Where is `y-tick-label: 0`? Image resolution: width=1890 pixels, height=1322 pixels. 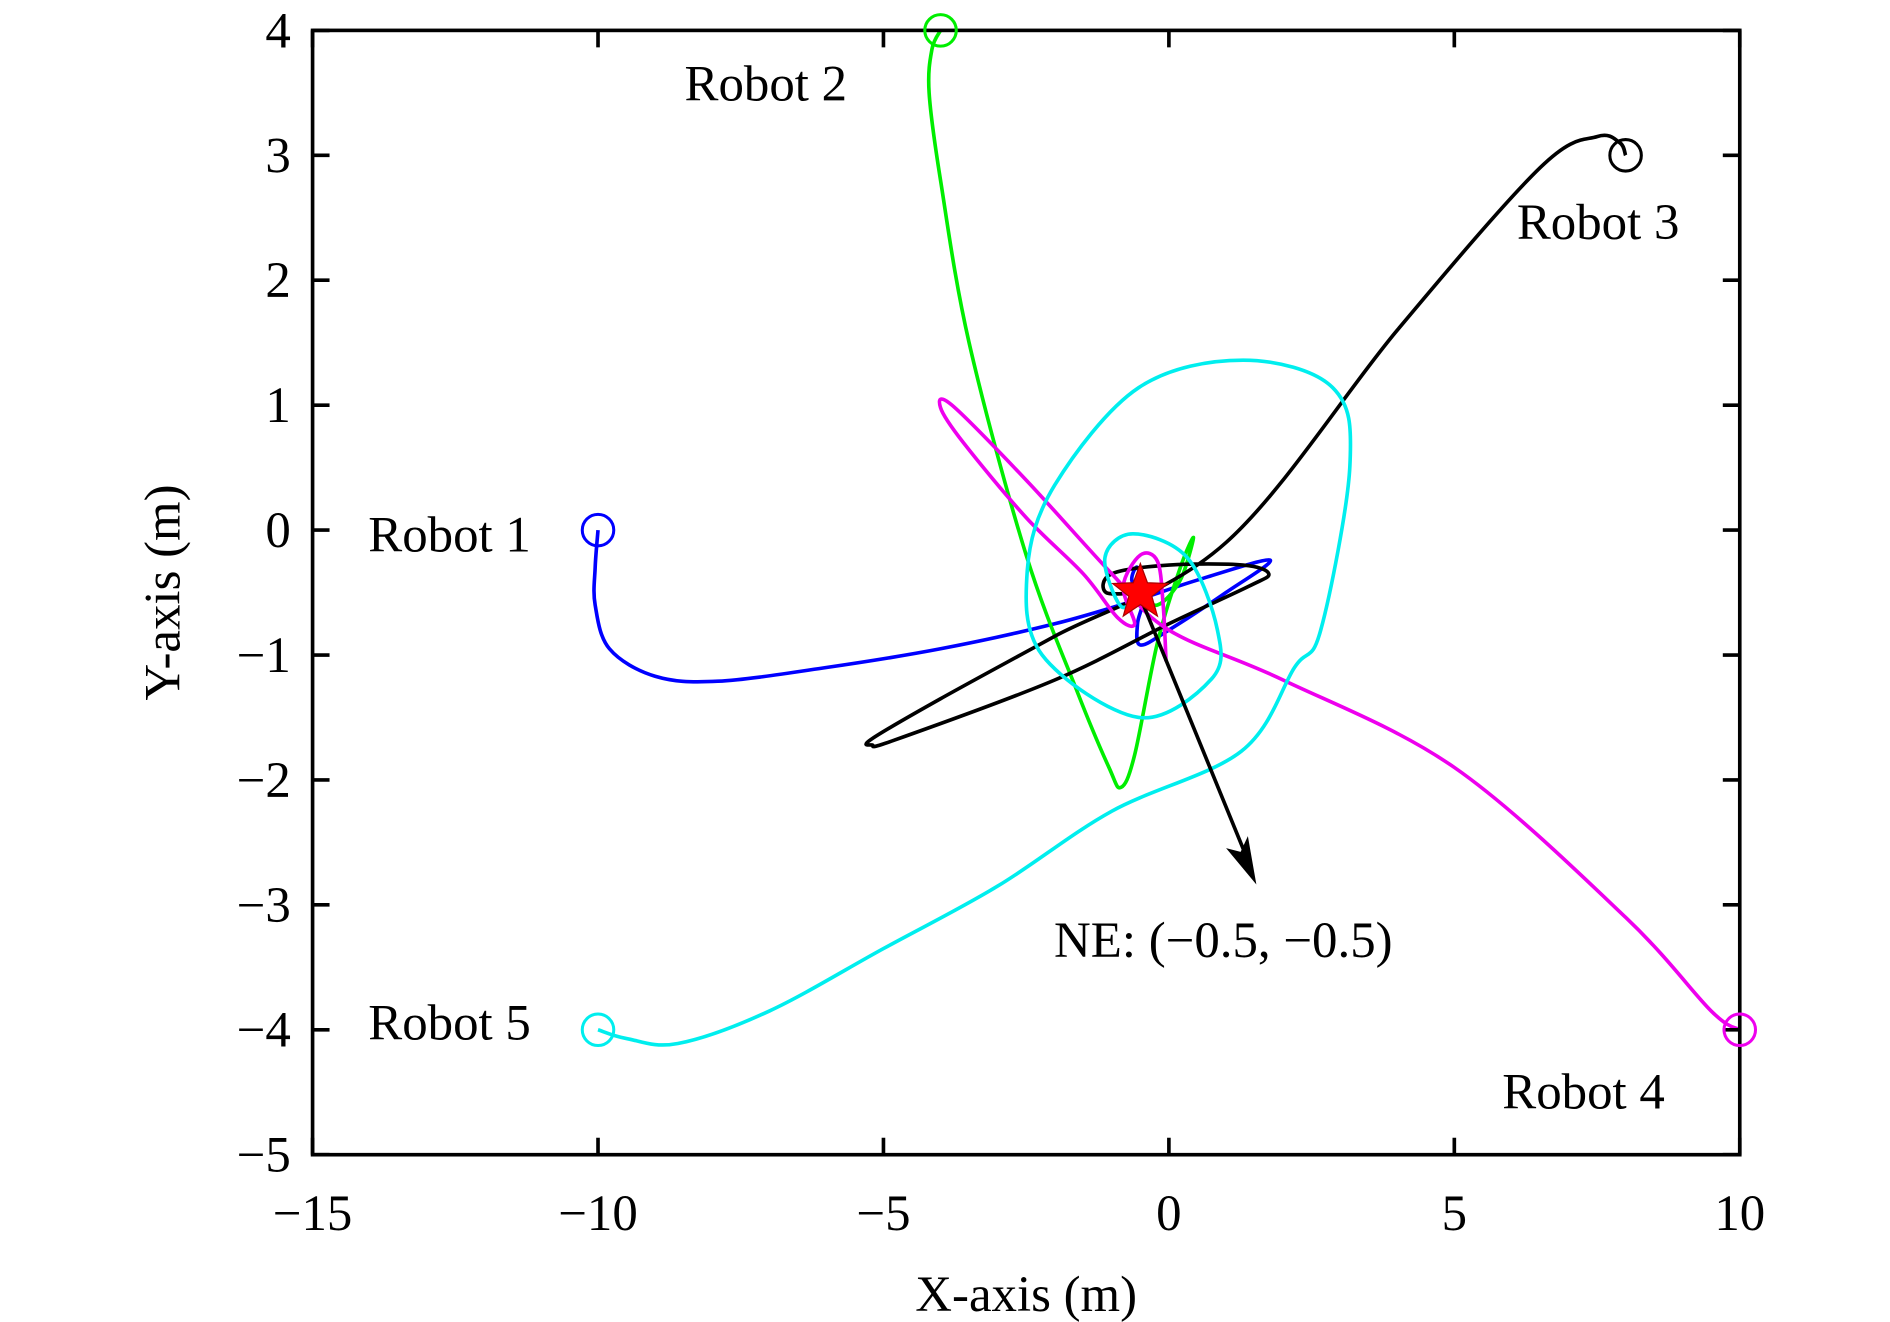 y-tick-label: 0 is located at coordinates (277, 531).